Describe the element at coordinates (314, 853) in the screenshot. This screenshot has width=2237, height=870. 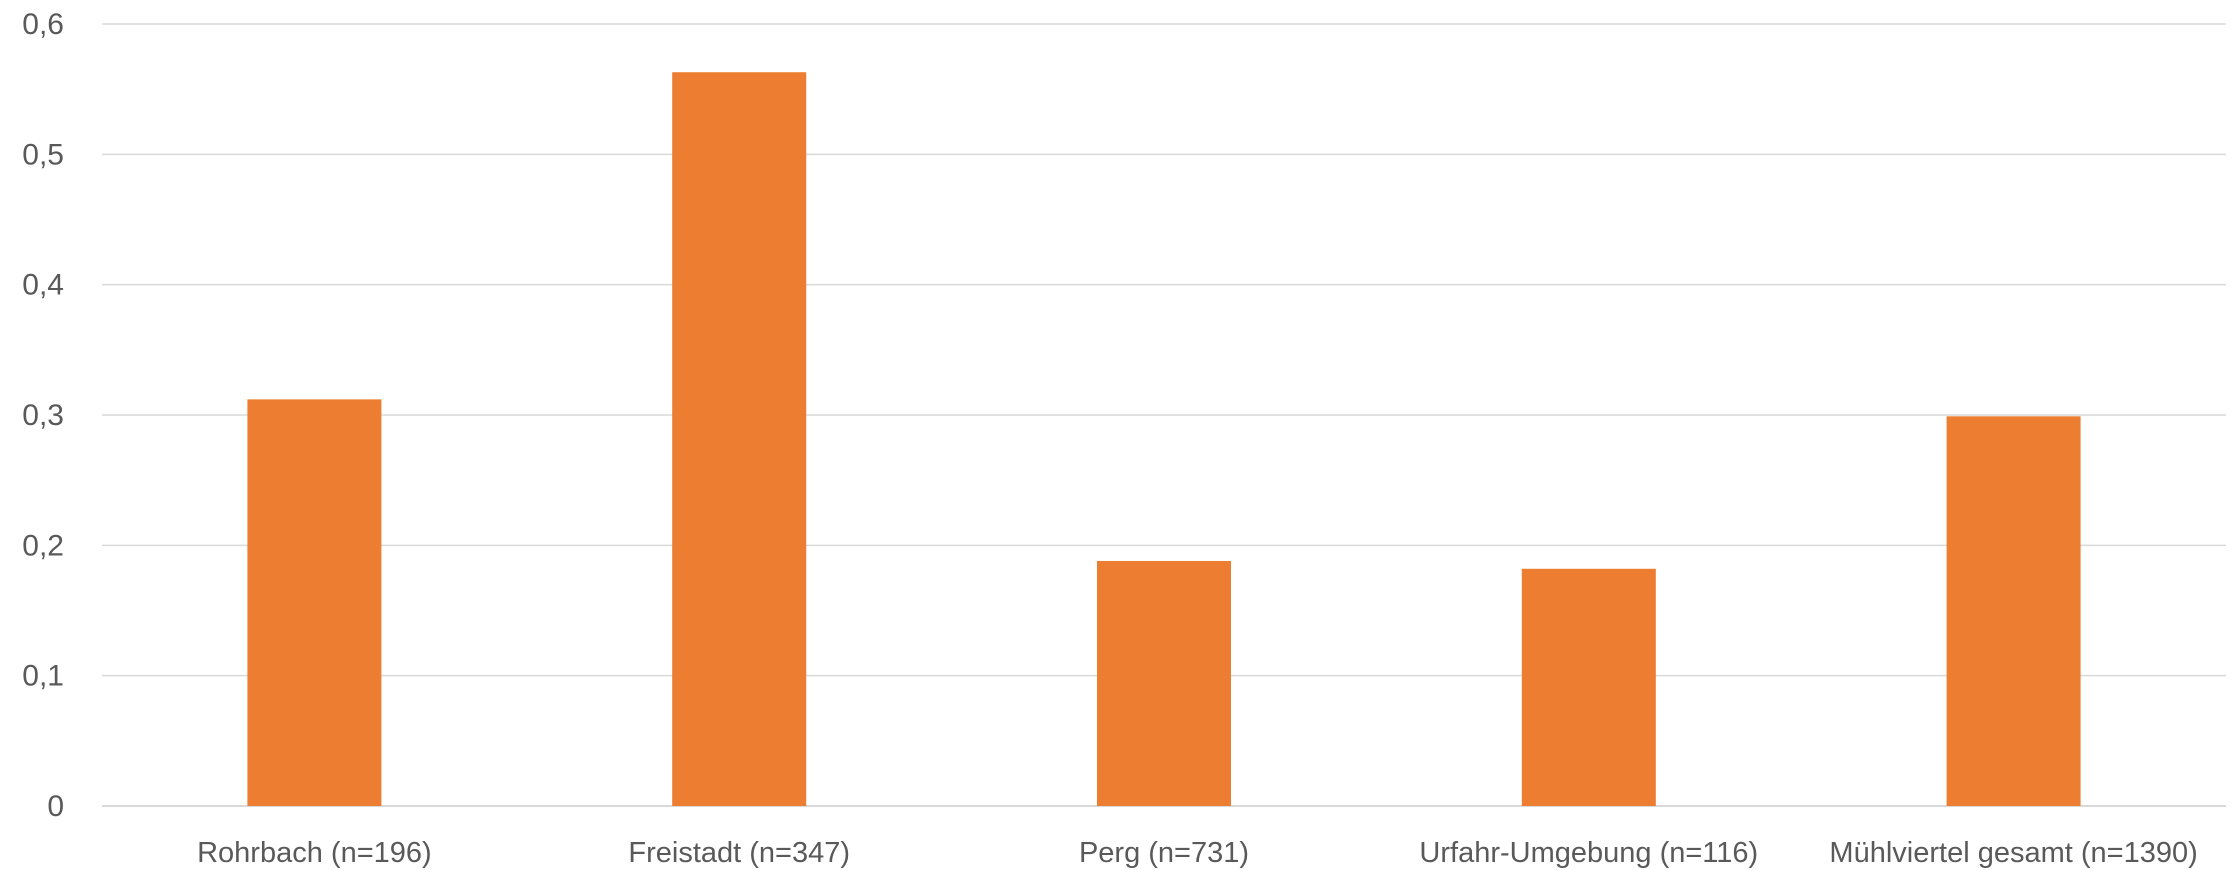
I see `x-category-label: Rohrbach (n=196)` at that location.